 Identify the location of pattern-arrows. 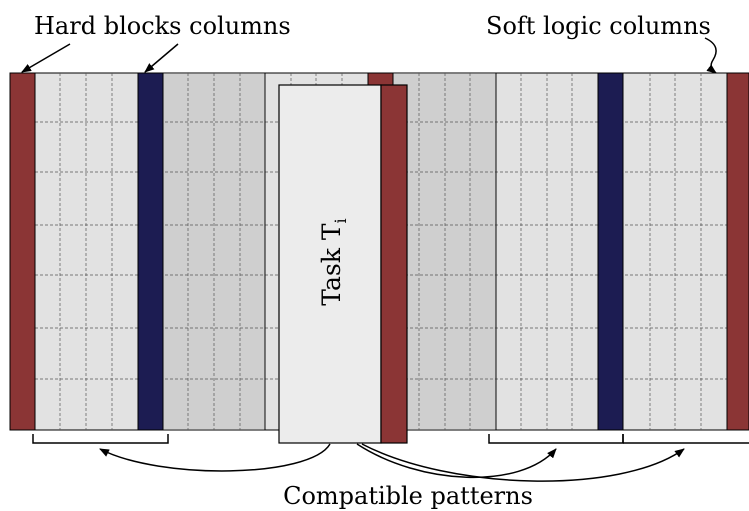
(392, 462).